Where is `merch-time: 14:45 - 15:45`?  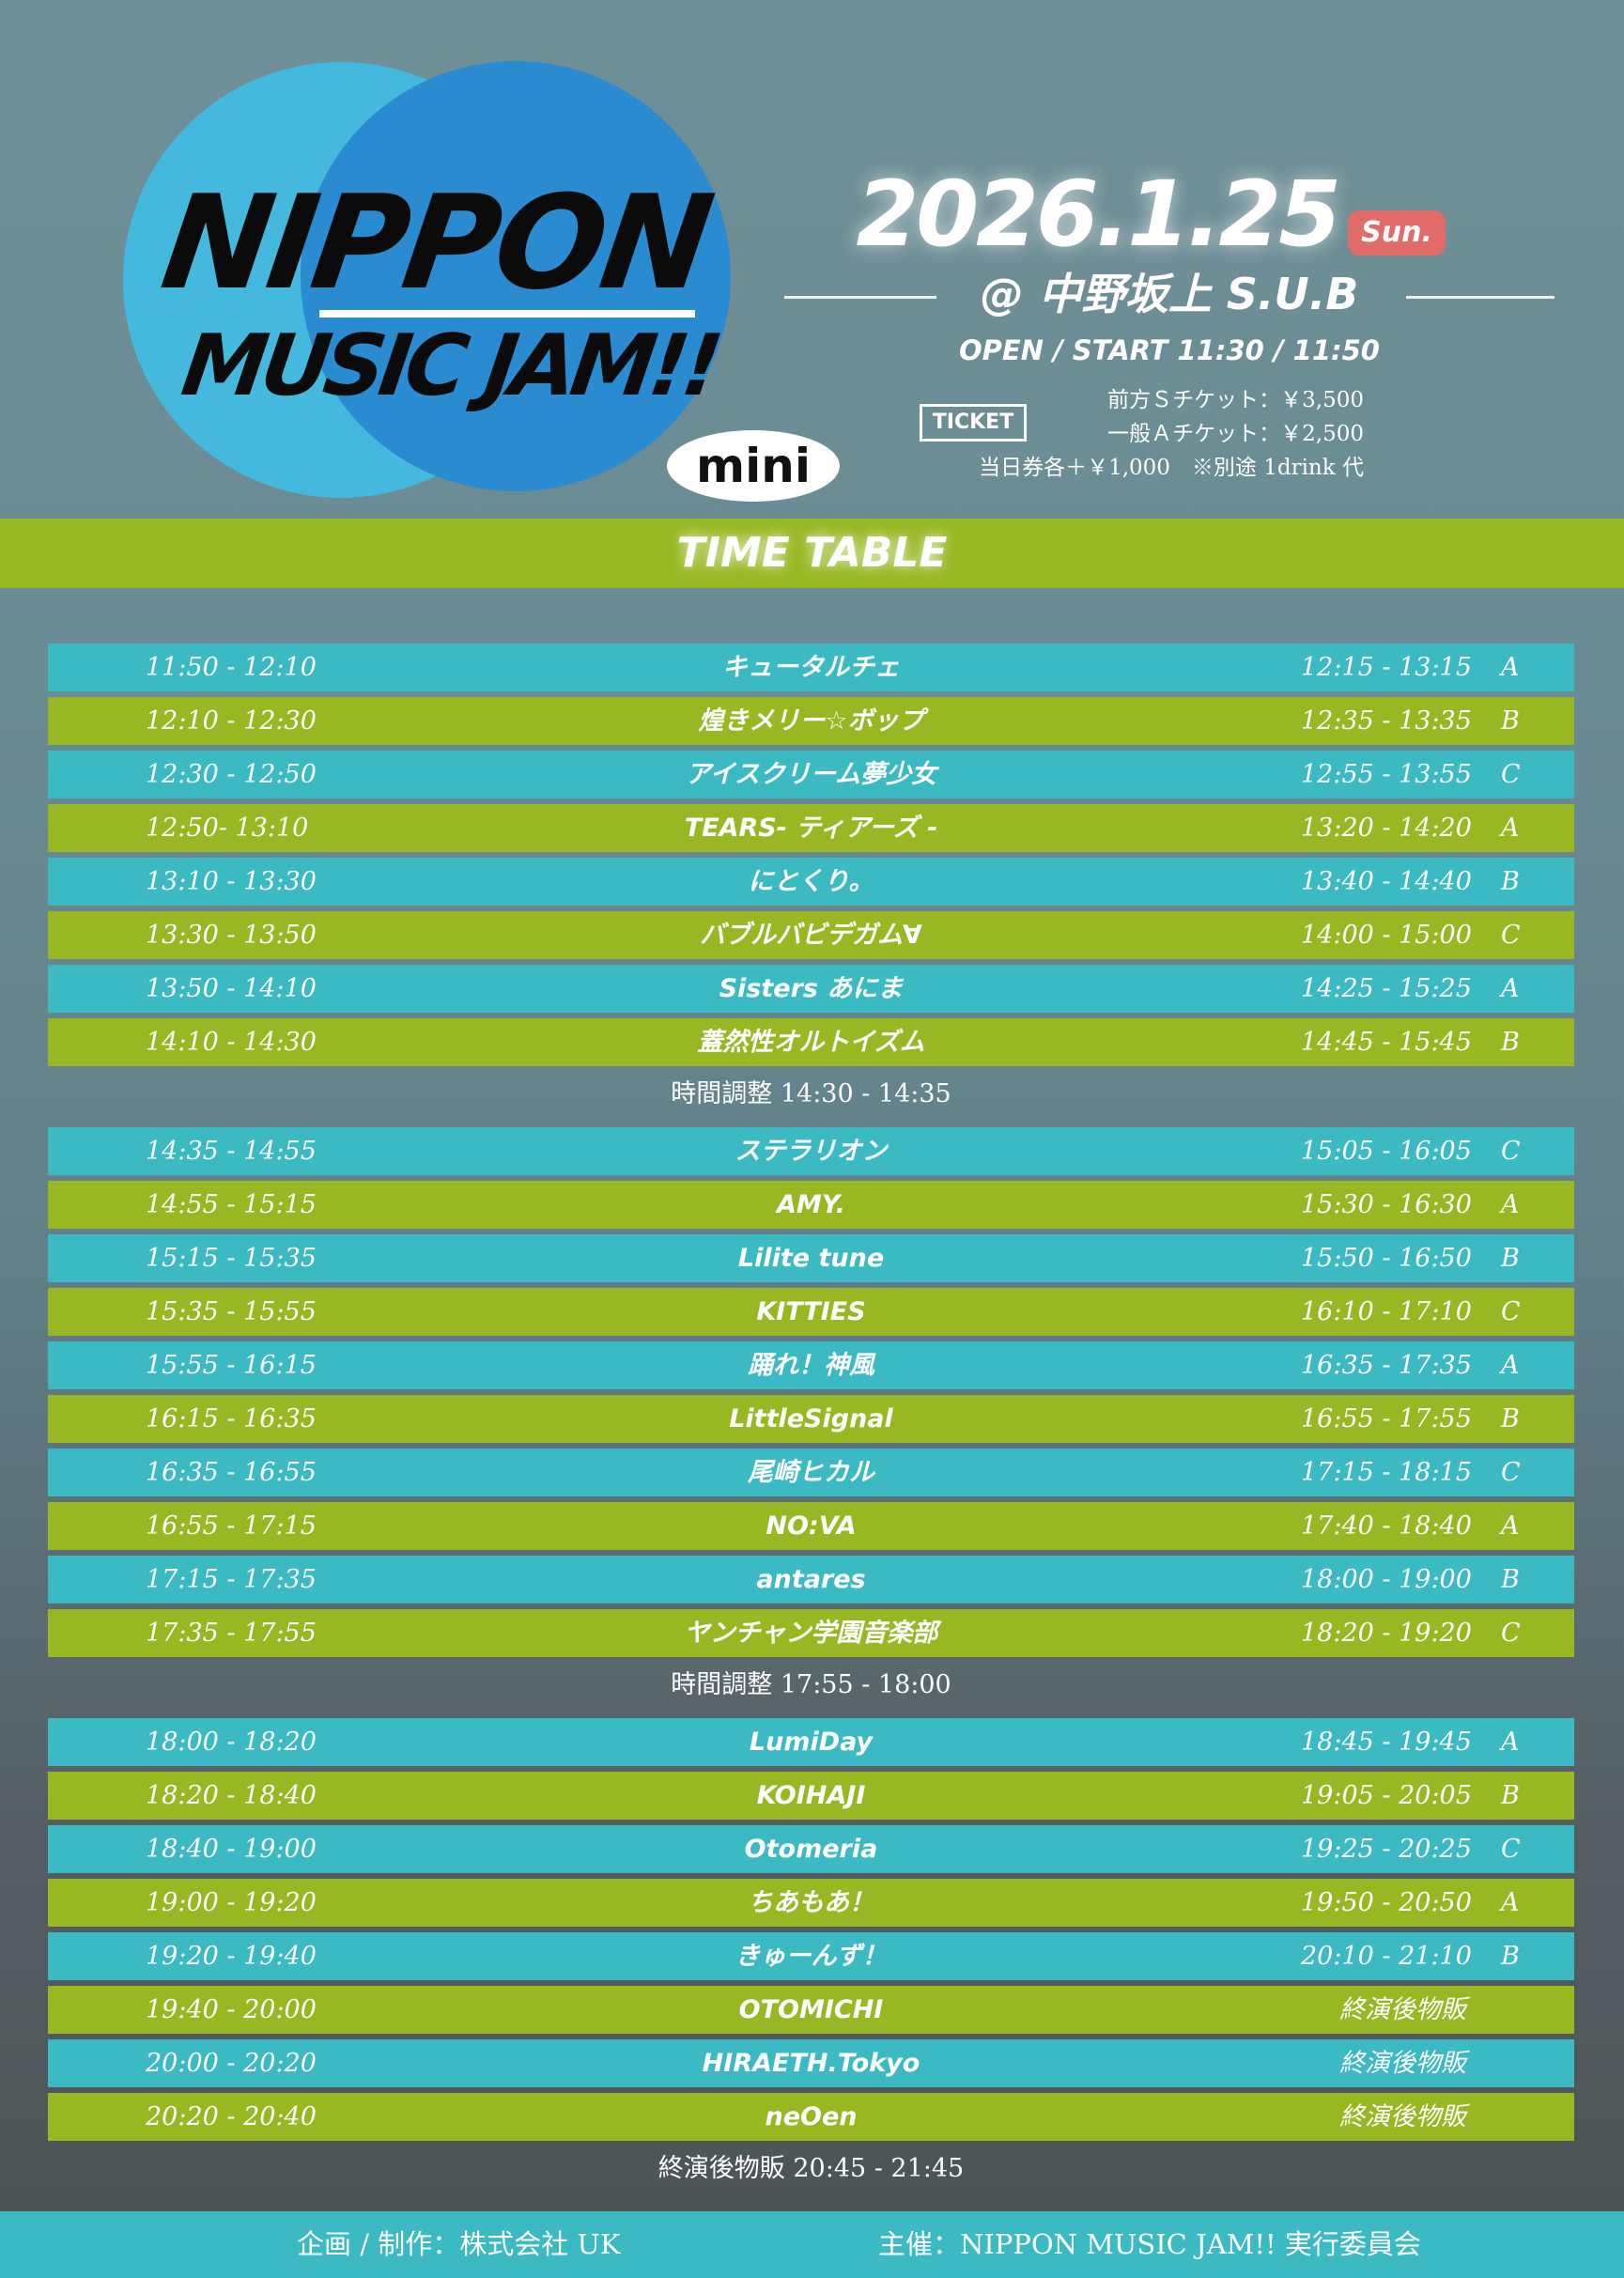 merch-time: 14:45 - 15:45 is located at coordinates (1386, 1042).